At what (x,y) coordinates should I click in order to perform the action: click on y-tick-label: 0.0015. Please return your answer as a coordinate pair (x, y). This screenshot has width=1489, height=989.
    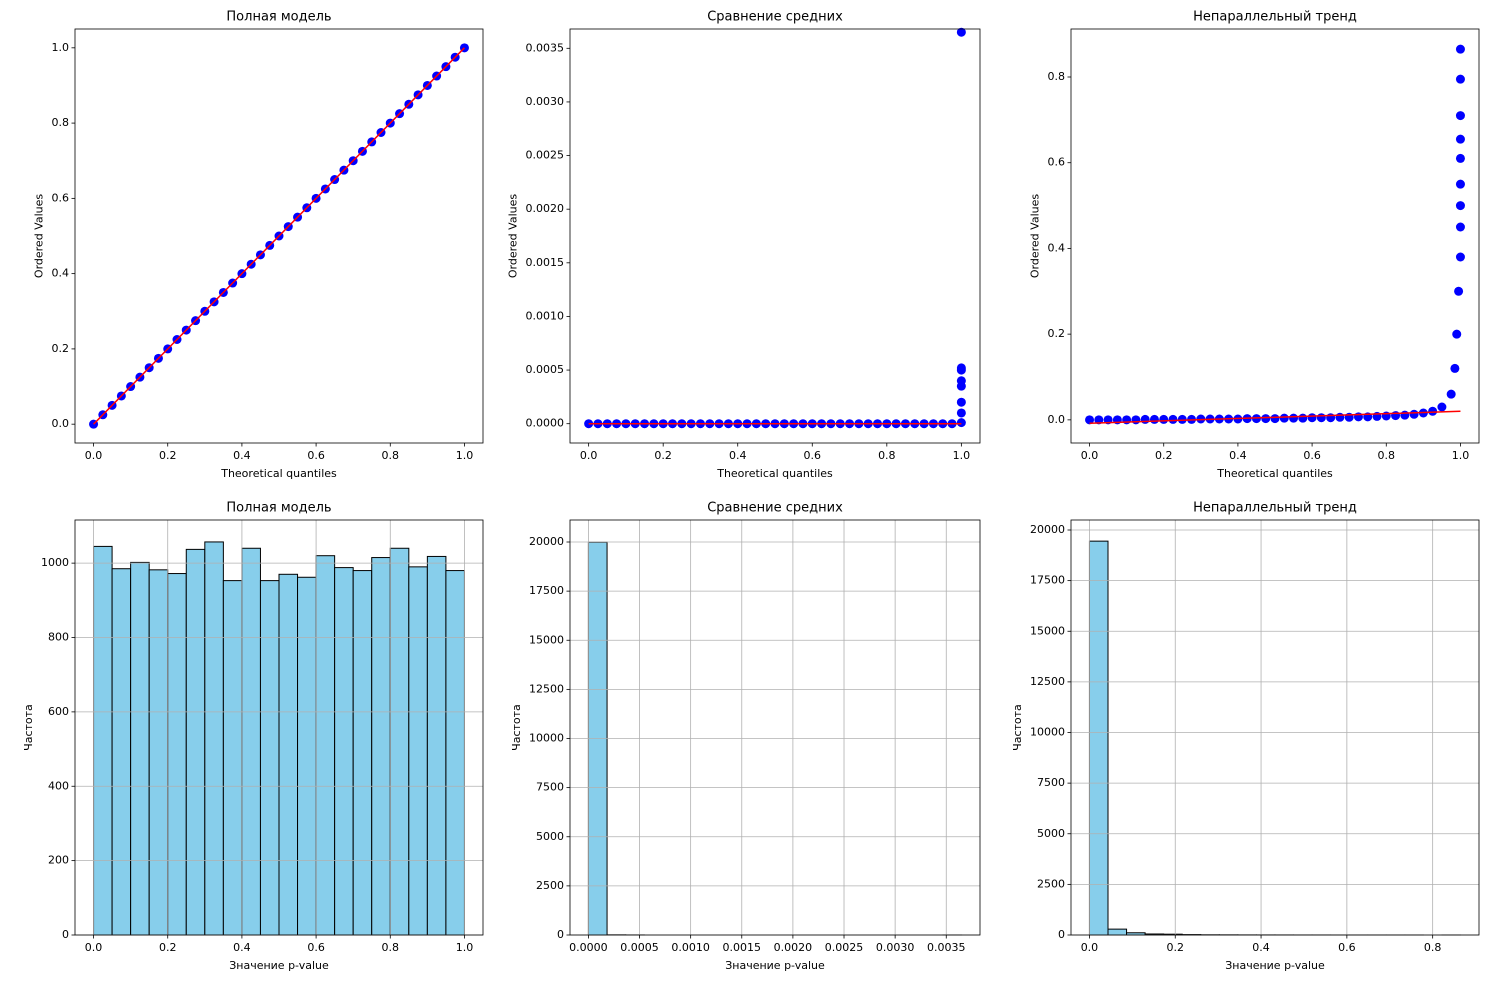
    Looking at the image, I should click on (545, 262).